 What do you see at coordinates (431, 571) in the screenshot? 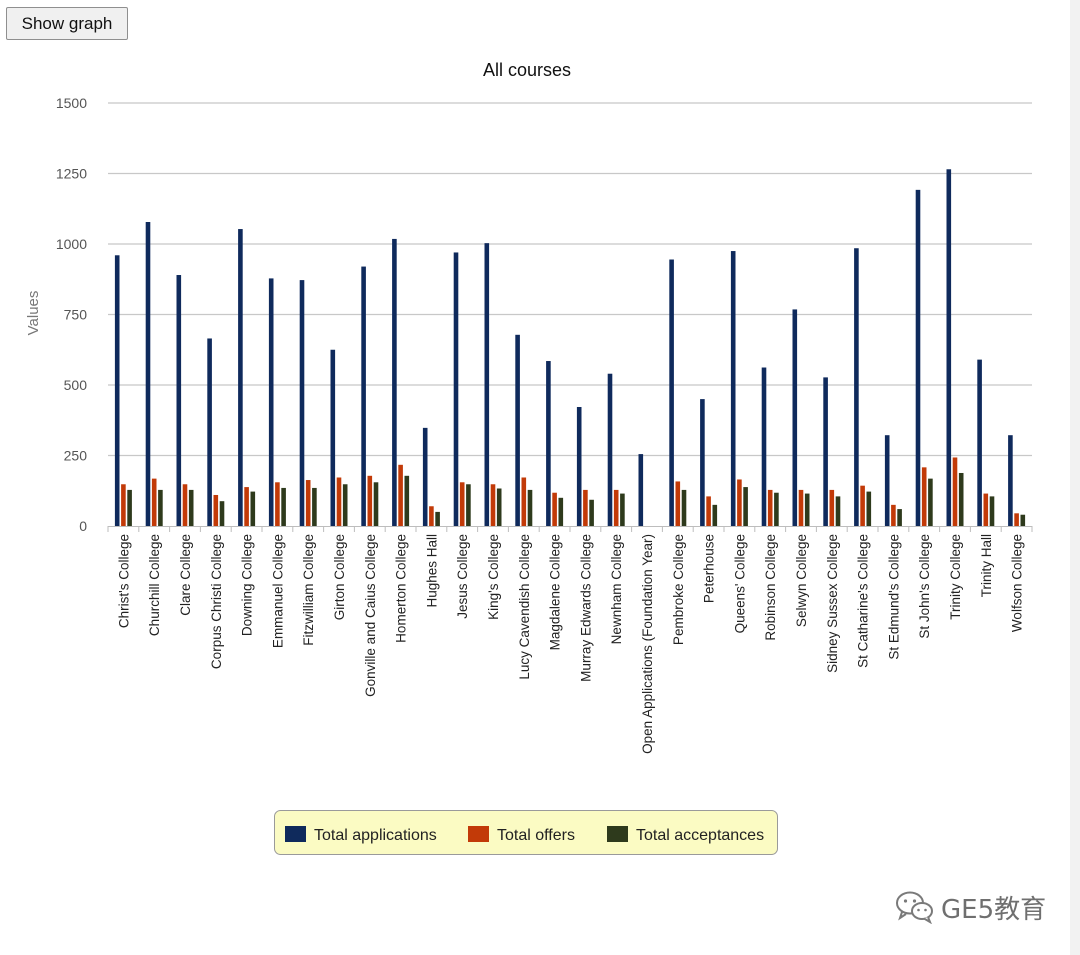
I see `x-tick-label: Hughes Hall` at bounding box center [431, 571].